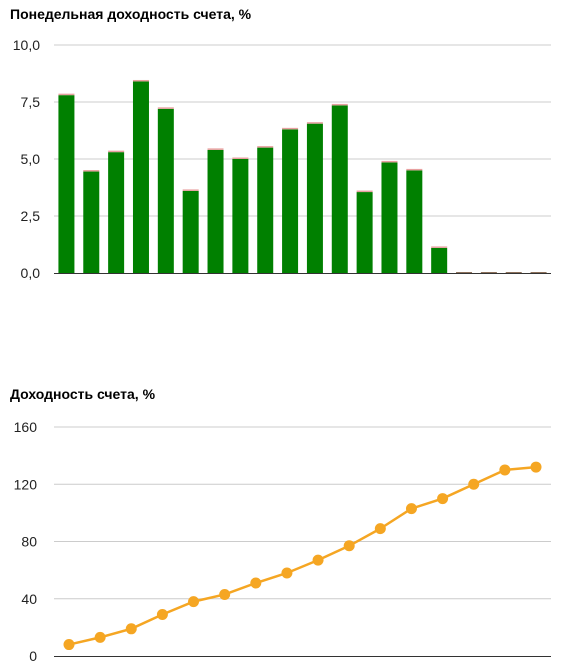  Describe the element at coordinates (26, 45) in the screenshot. I see `y-tick-label: 10,0` at that location.